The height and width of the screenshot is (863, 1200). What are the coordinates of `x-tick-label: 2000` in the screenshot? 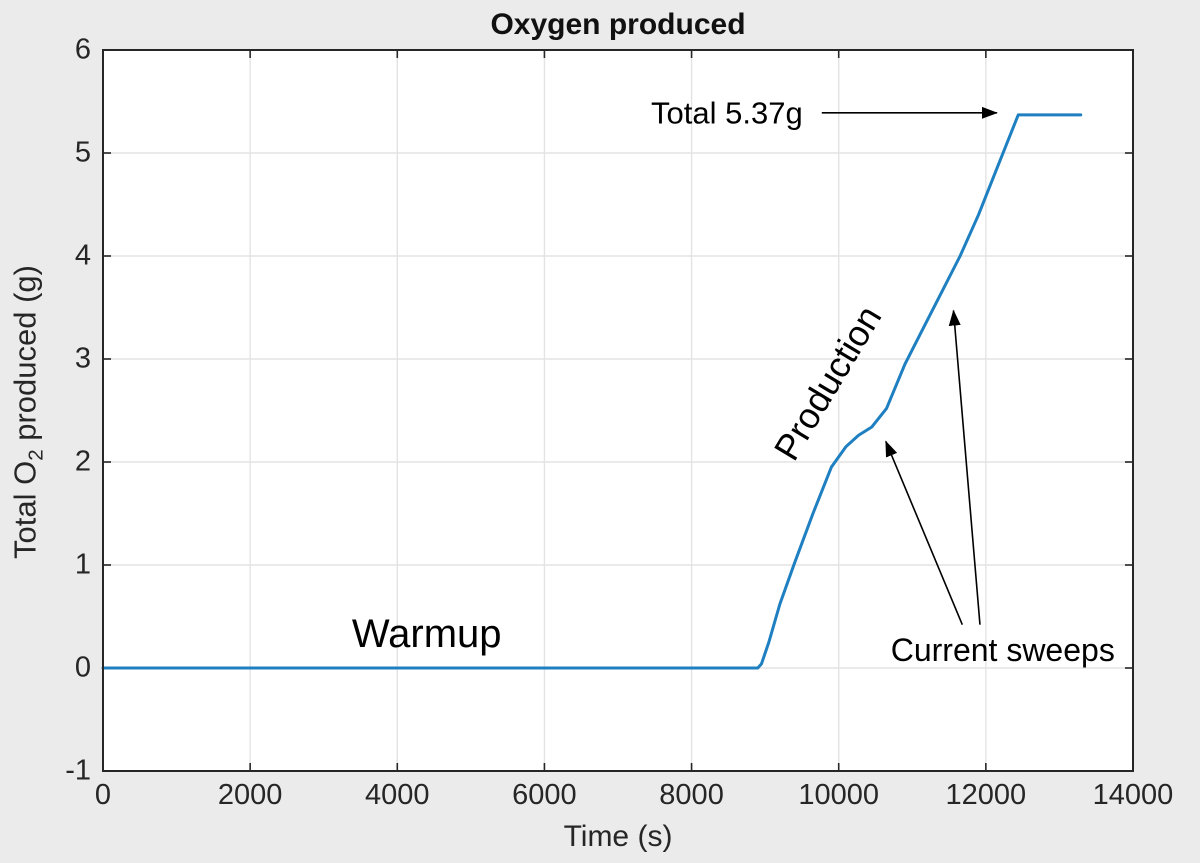 It's located at (250, 795).